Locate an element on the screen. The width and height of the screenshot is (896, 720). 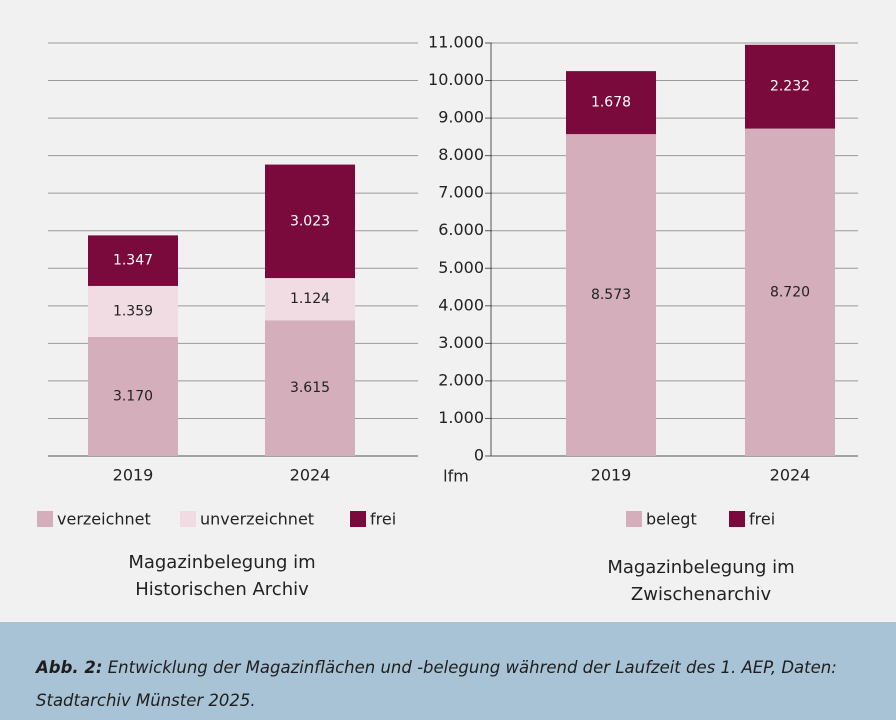
value-label: 3.170 is located at coordinates (133, 396).